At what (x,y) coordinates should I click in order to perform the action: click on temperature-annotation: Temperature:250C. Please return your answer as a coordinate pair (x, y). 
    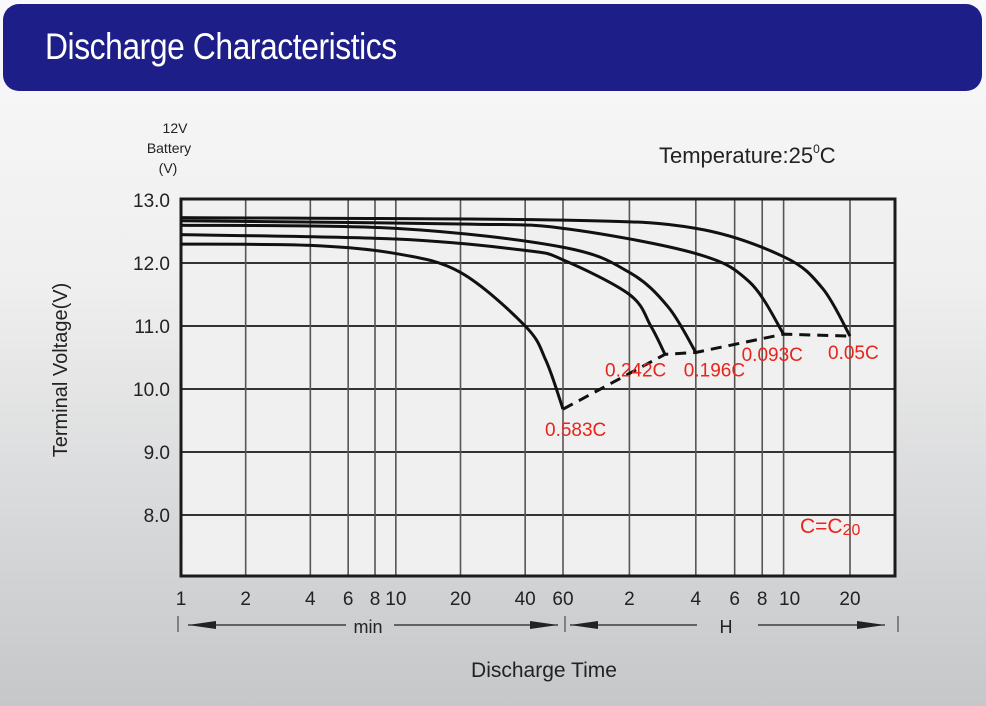
    Looking at the image, I should click on (747, 155).